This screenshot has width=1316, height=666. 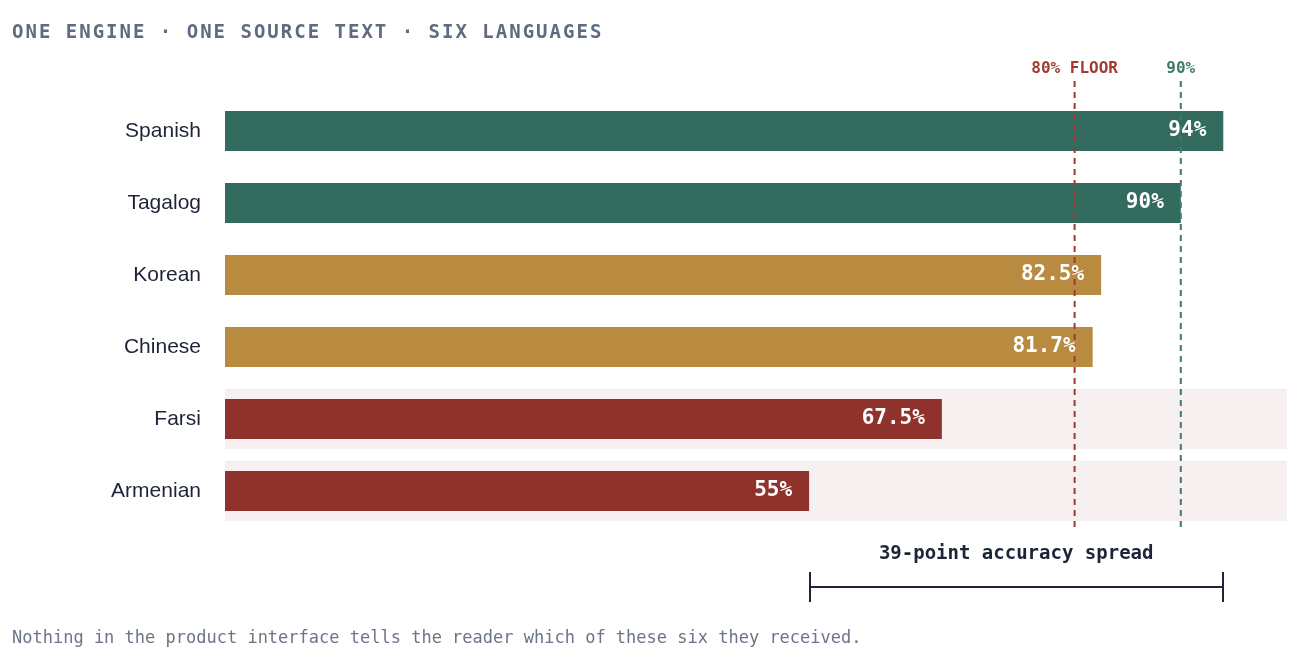 What do you see at coordinates (1016, 552) in the screenshot?
I see `text: 39-point accuracy spread` at bounding box center [1016, 552].